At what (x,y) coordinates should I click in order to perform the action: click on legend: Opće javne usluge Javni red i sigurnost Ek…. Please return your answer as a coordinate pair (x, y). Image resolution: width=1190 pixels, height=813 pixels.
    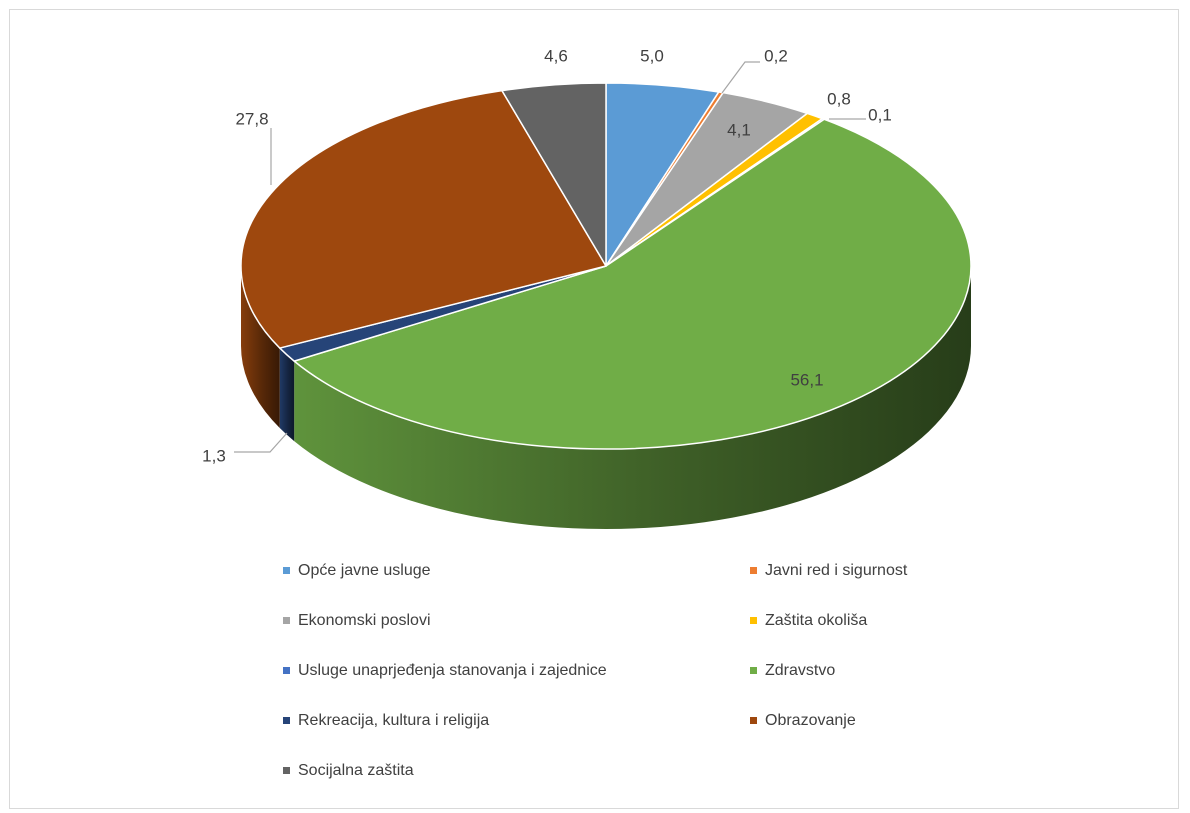
    Looking at the image, I should click on (595, 670).